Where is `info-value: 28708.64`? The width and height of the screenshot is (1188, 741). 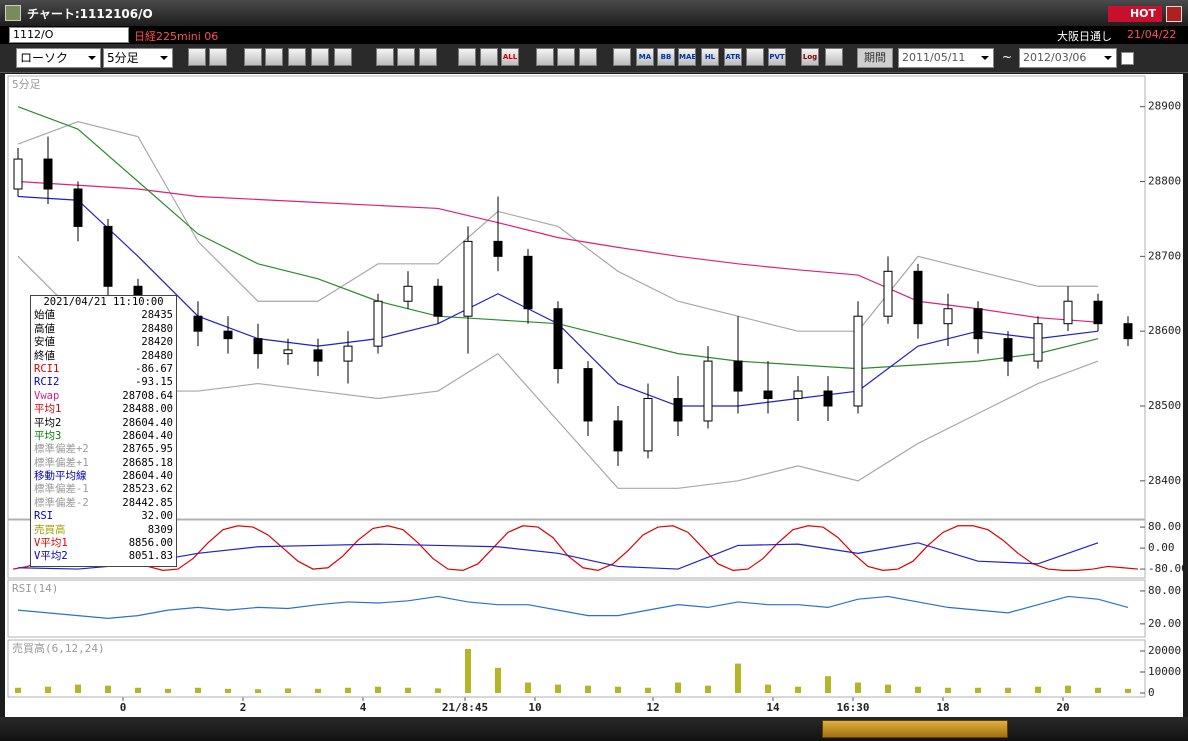
info-value: 28708.64 is located at coordinates (147, 395).